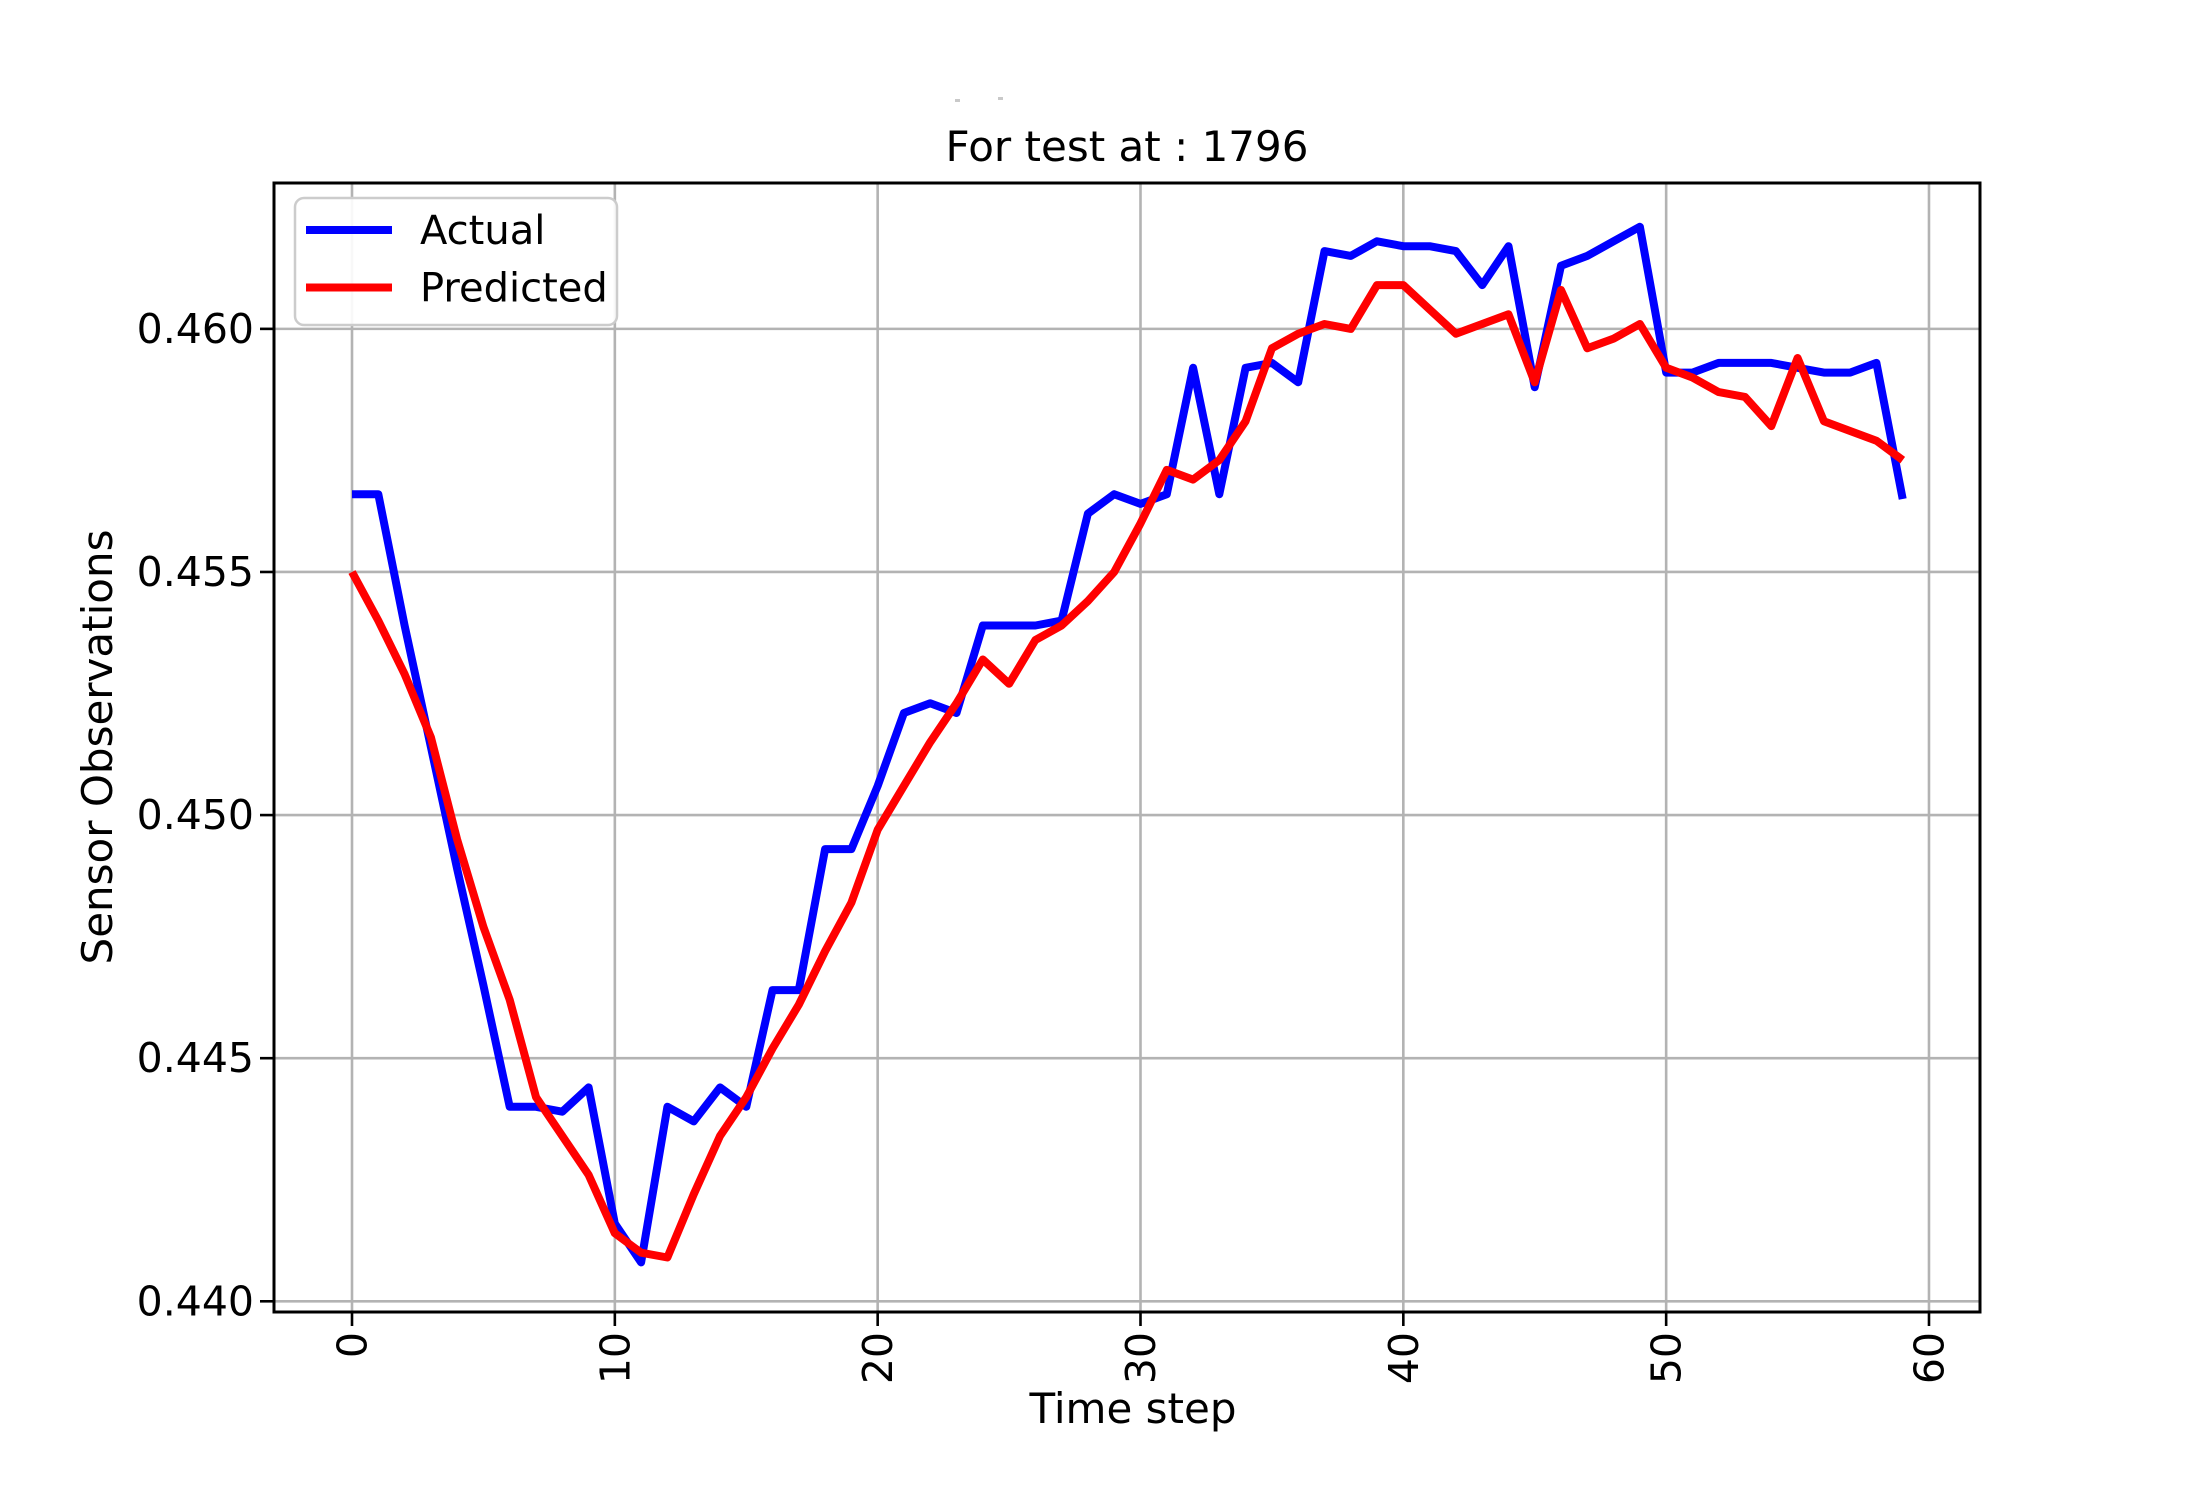 Image resolution: width=2200 pixels, height=1500 pixels. What do you see at coordinates (97, 747) in the screenshot?
I see `y-axis-label: Sensor Observations` at bounding box center [97, 747].